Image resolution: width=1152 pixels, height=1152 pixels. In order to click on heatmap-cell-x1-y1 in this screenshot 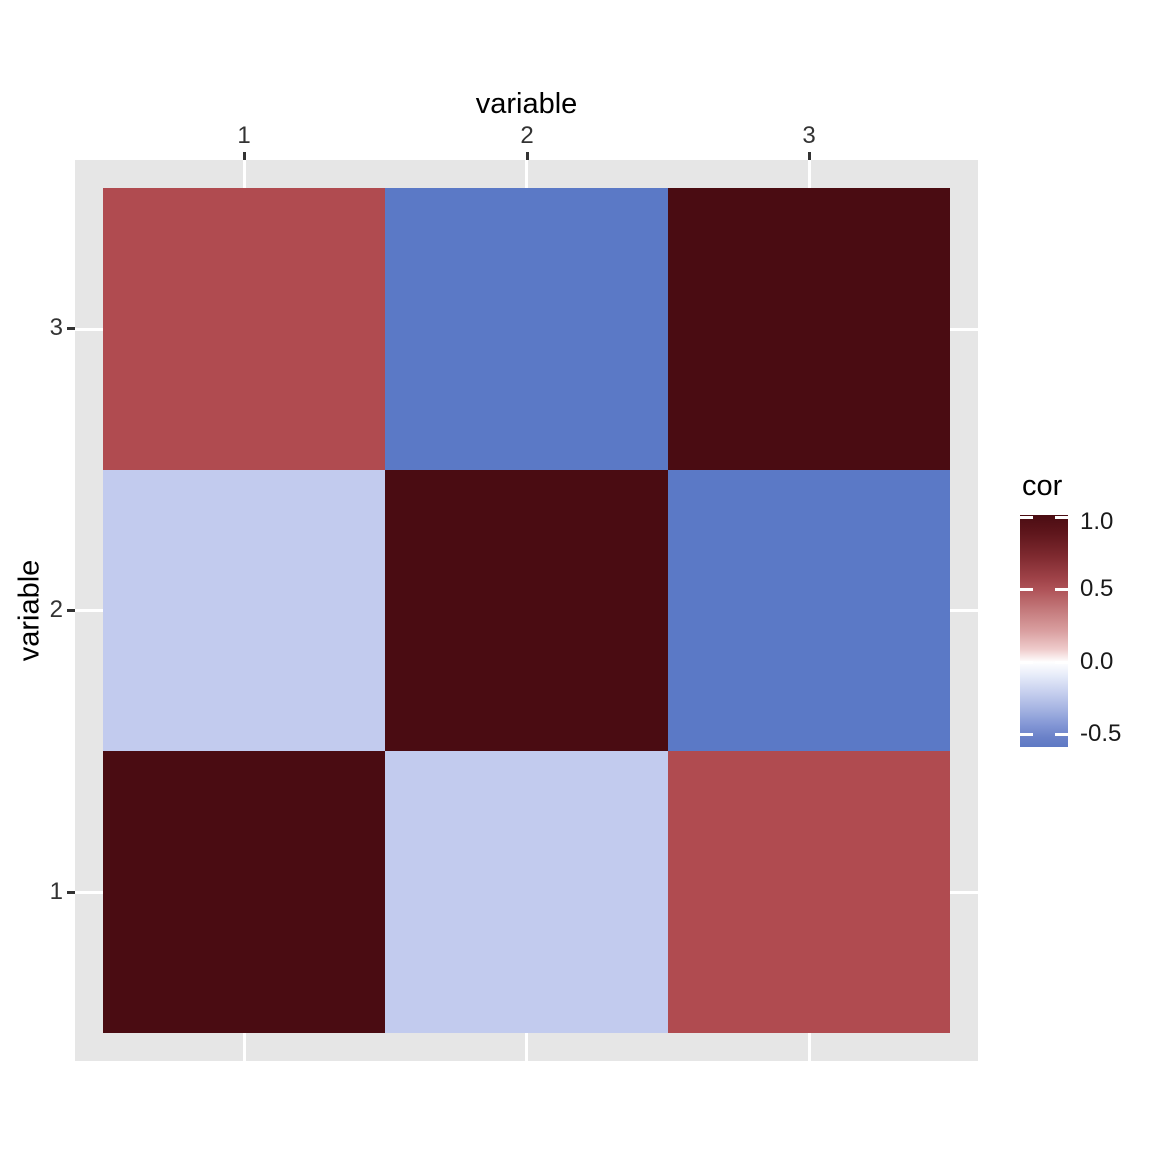, I will do `click(244, 892)`.